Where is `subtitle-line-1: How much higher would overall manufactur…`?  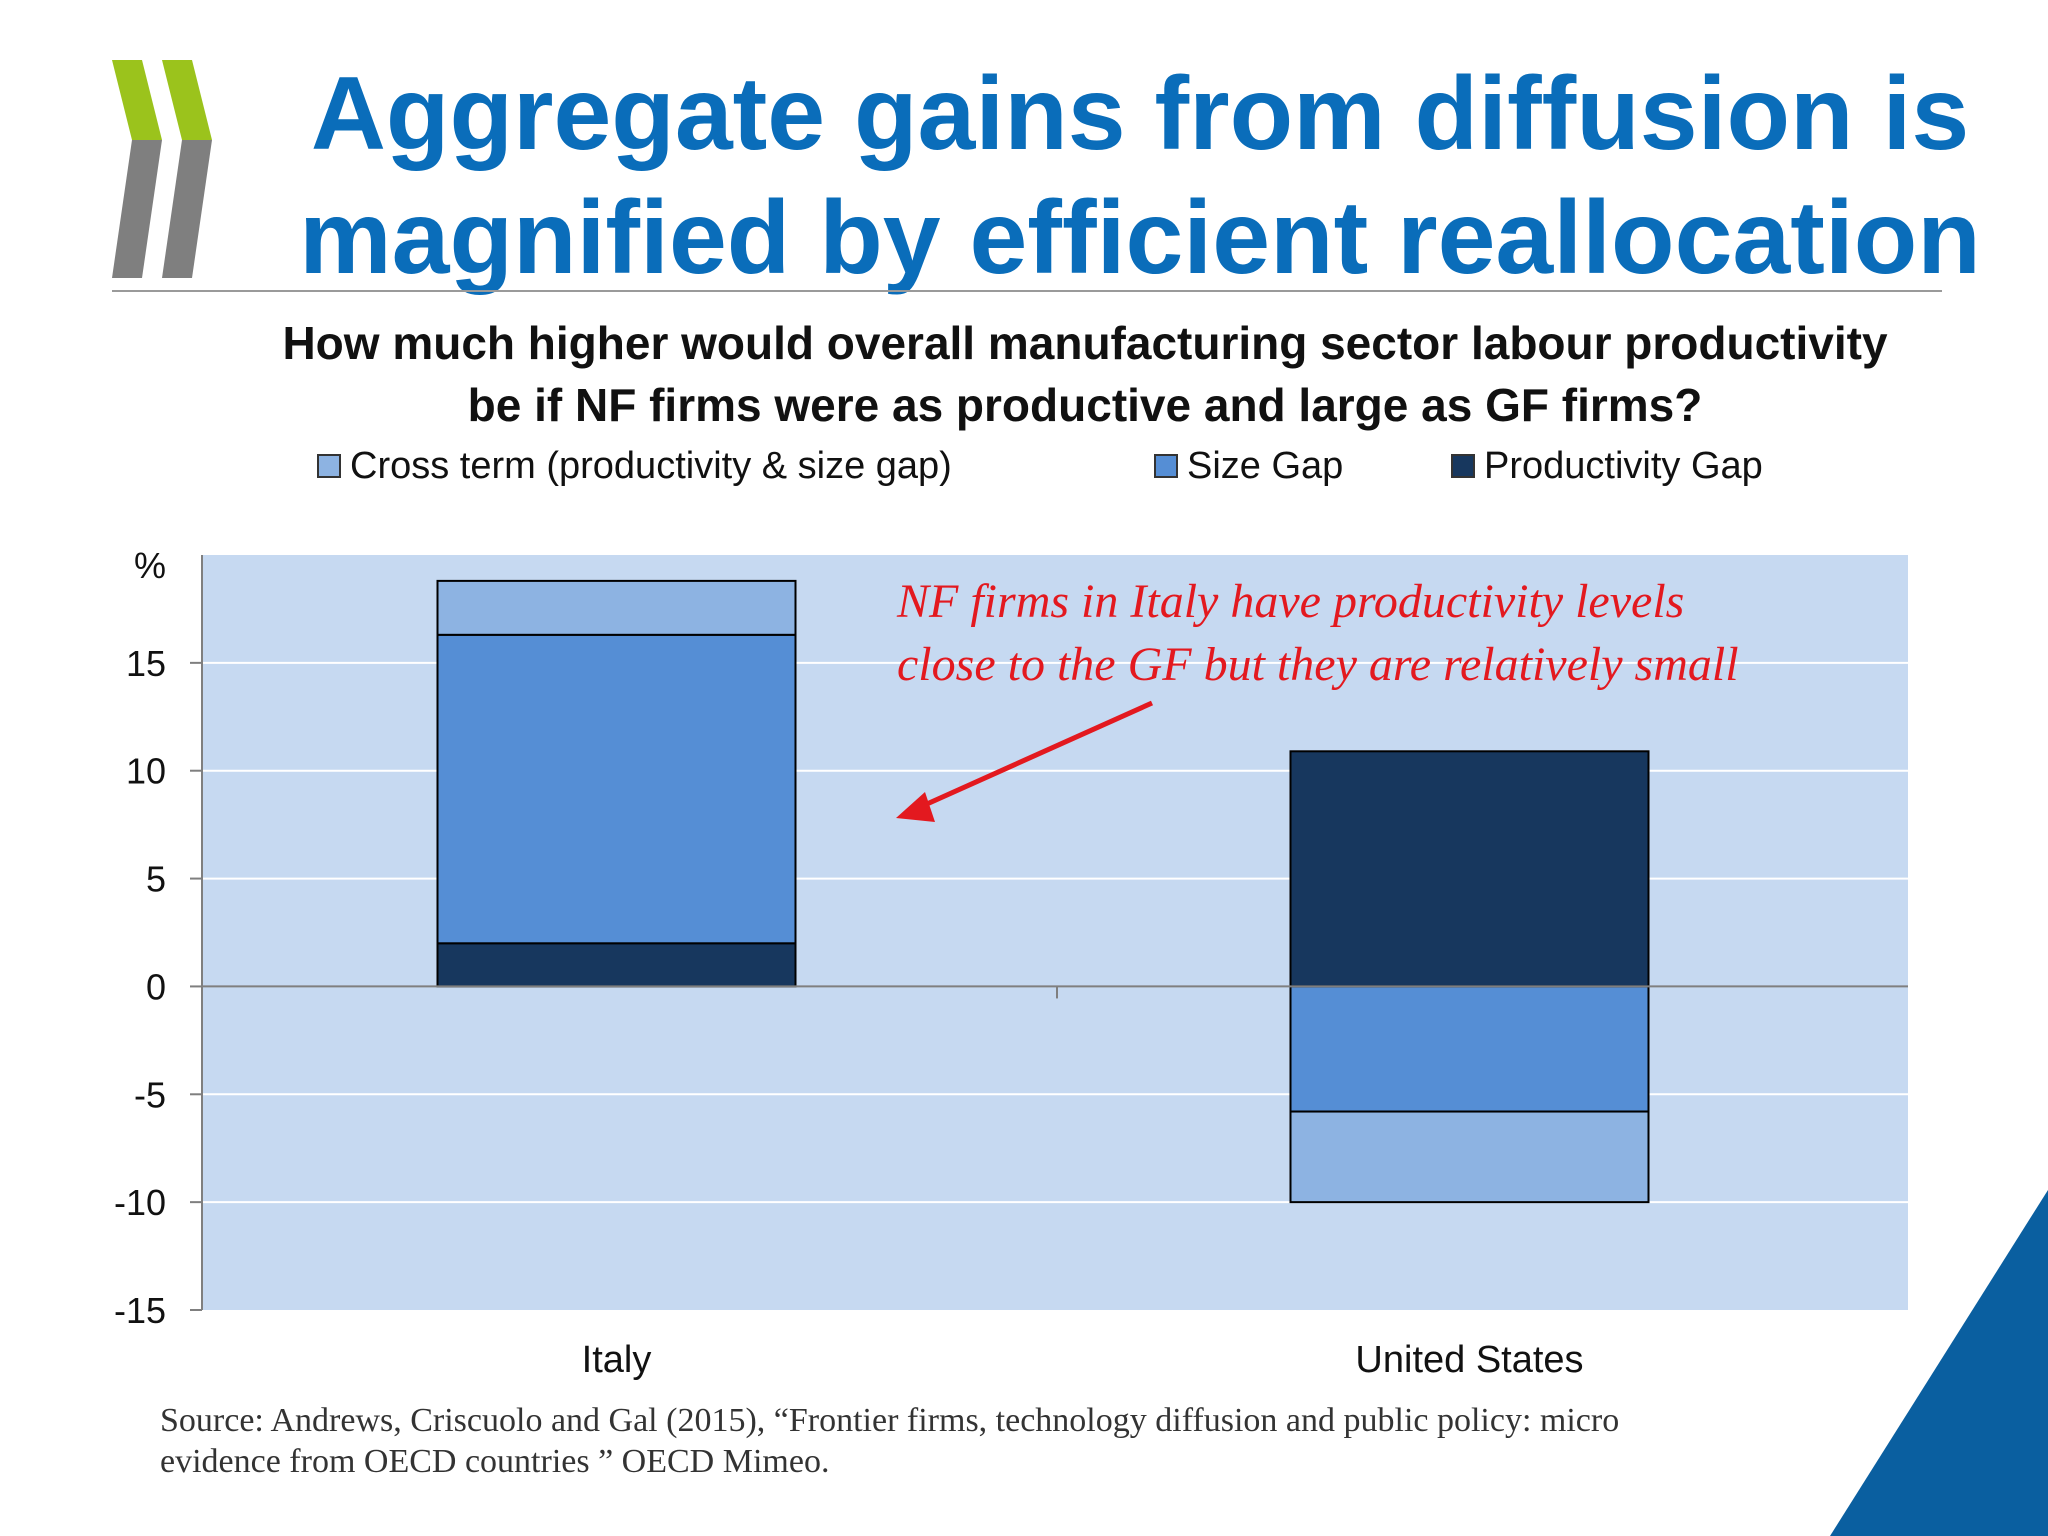
subtitle-line-1: How much higher would overall manufactur… is located at coordinates (1085, 343).